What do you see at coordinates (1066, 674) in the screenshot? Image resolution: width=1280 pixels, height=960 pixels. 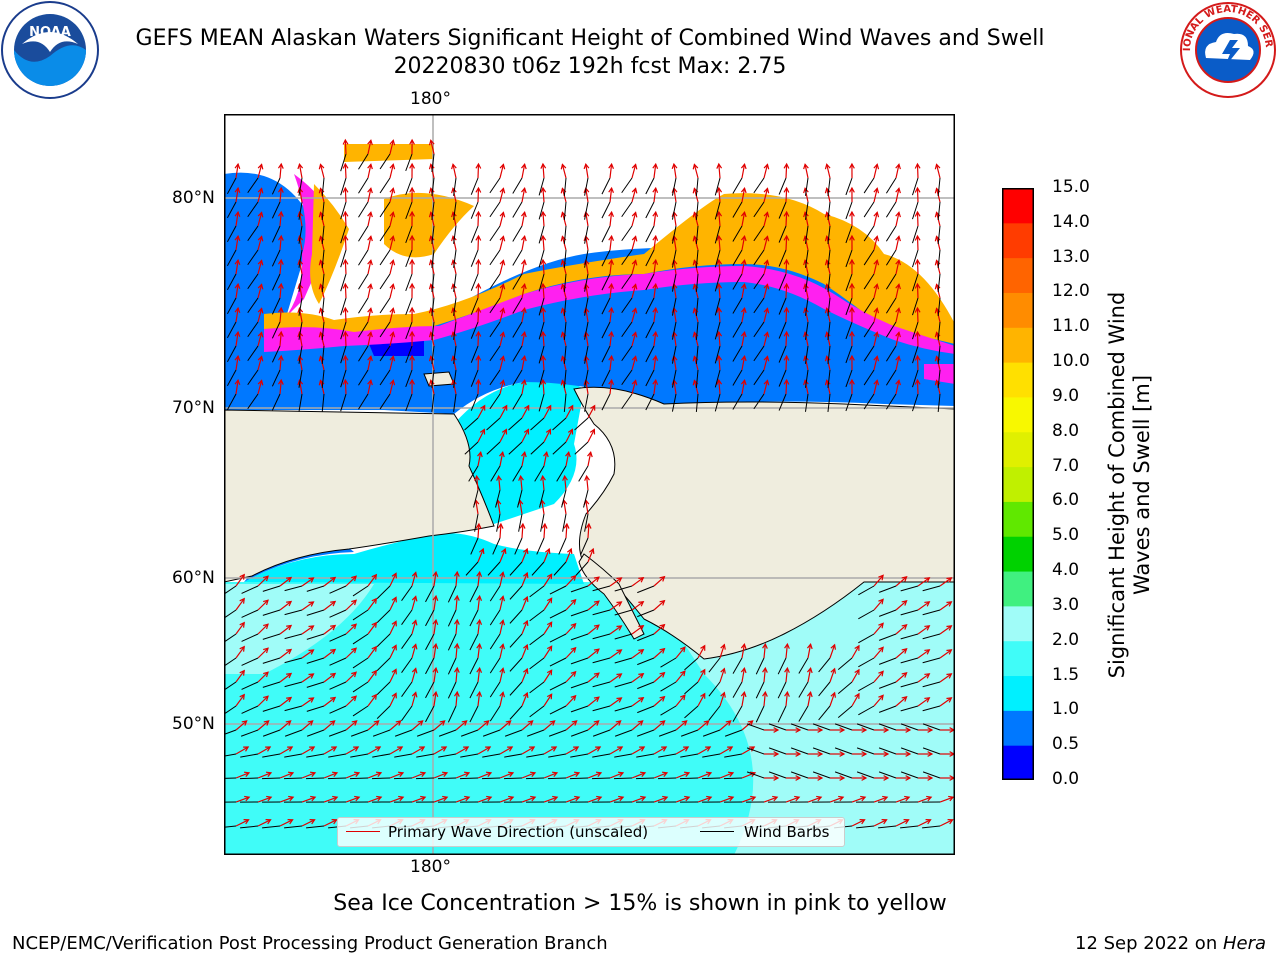 I see `colorbar-tick-label: 1.5` at bounding box center [1066, 674].